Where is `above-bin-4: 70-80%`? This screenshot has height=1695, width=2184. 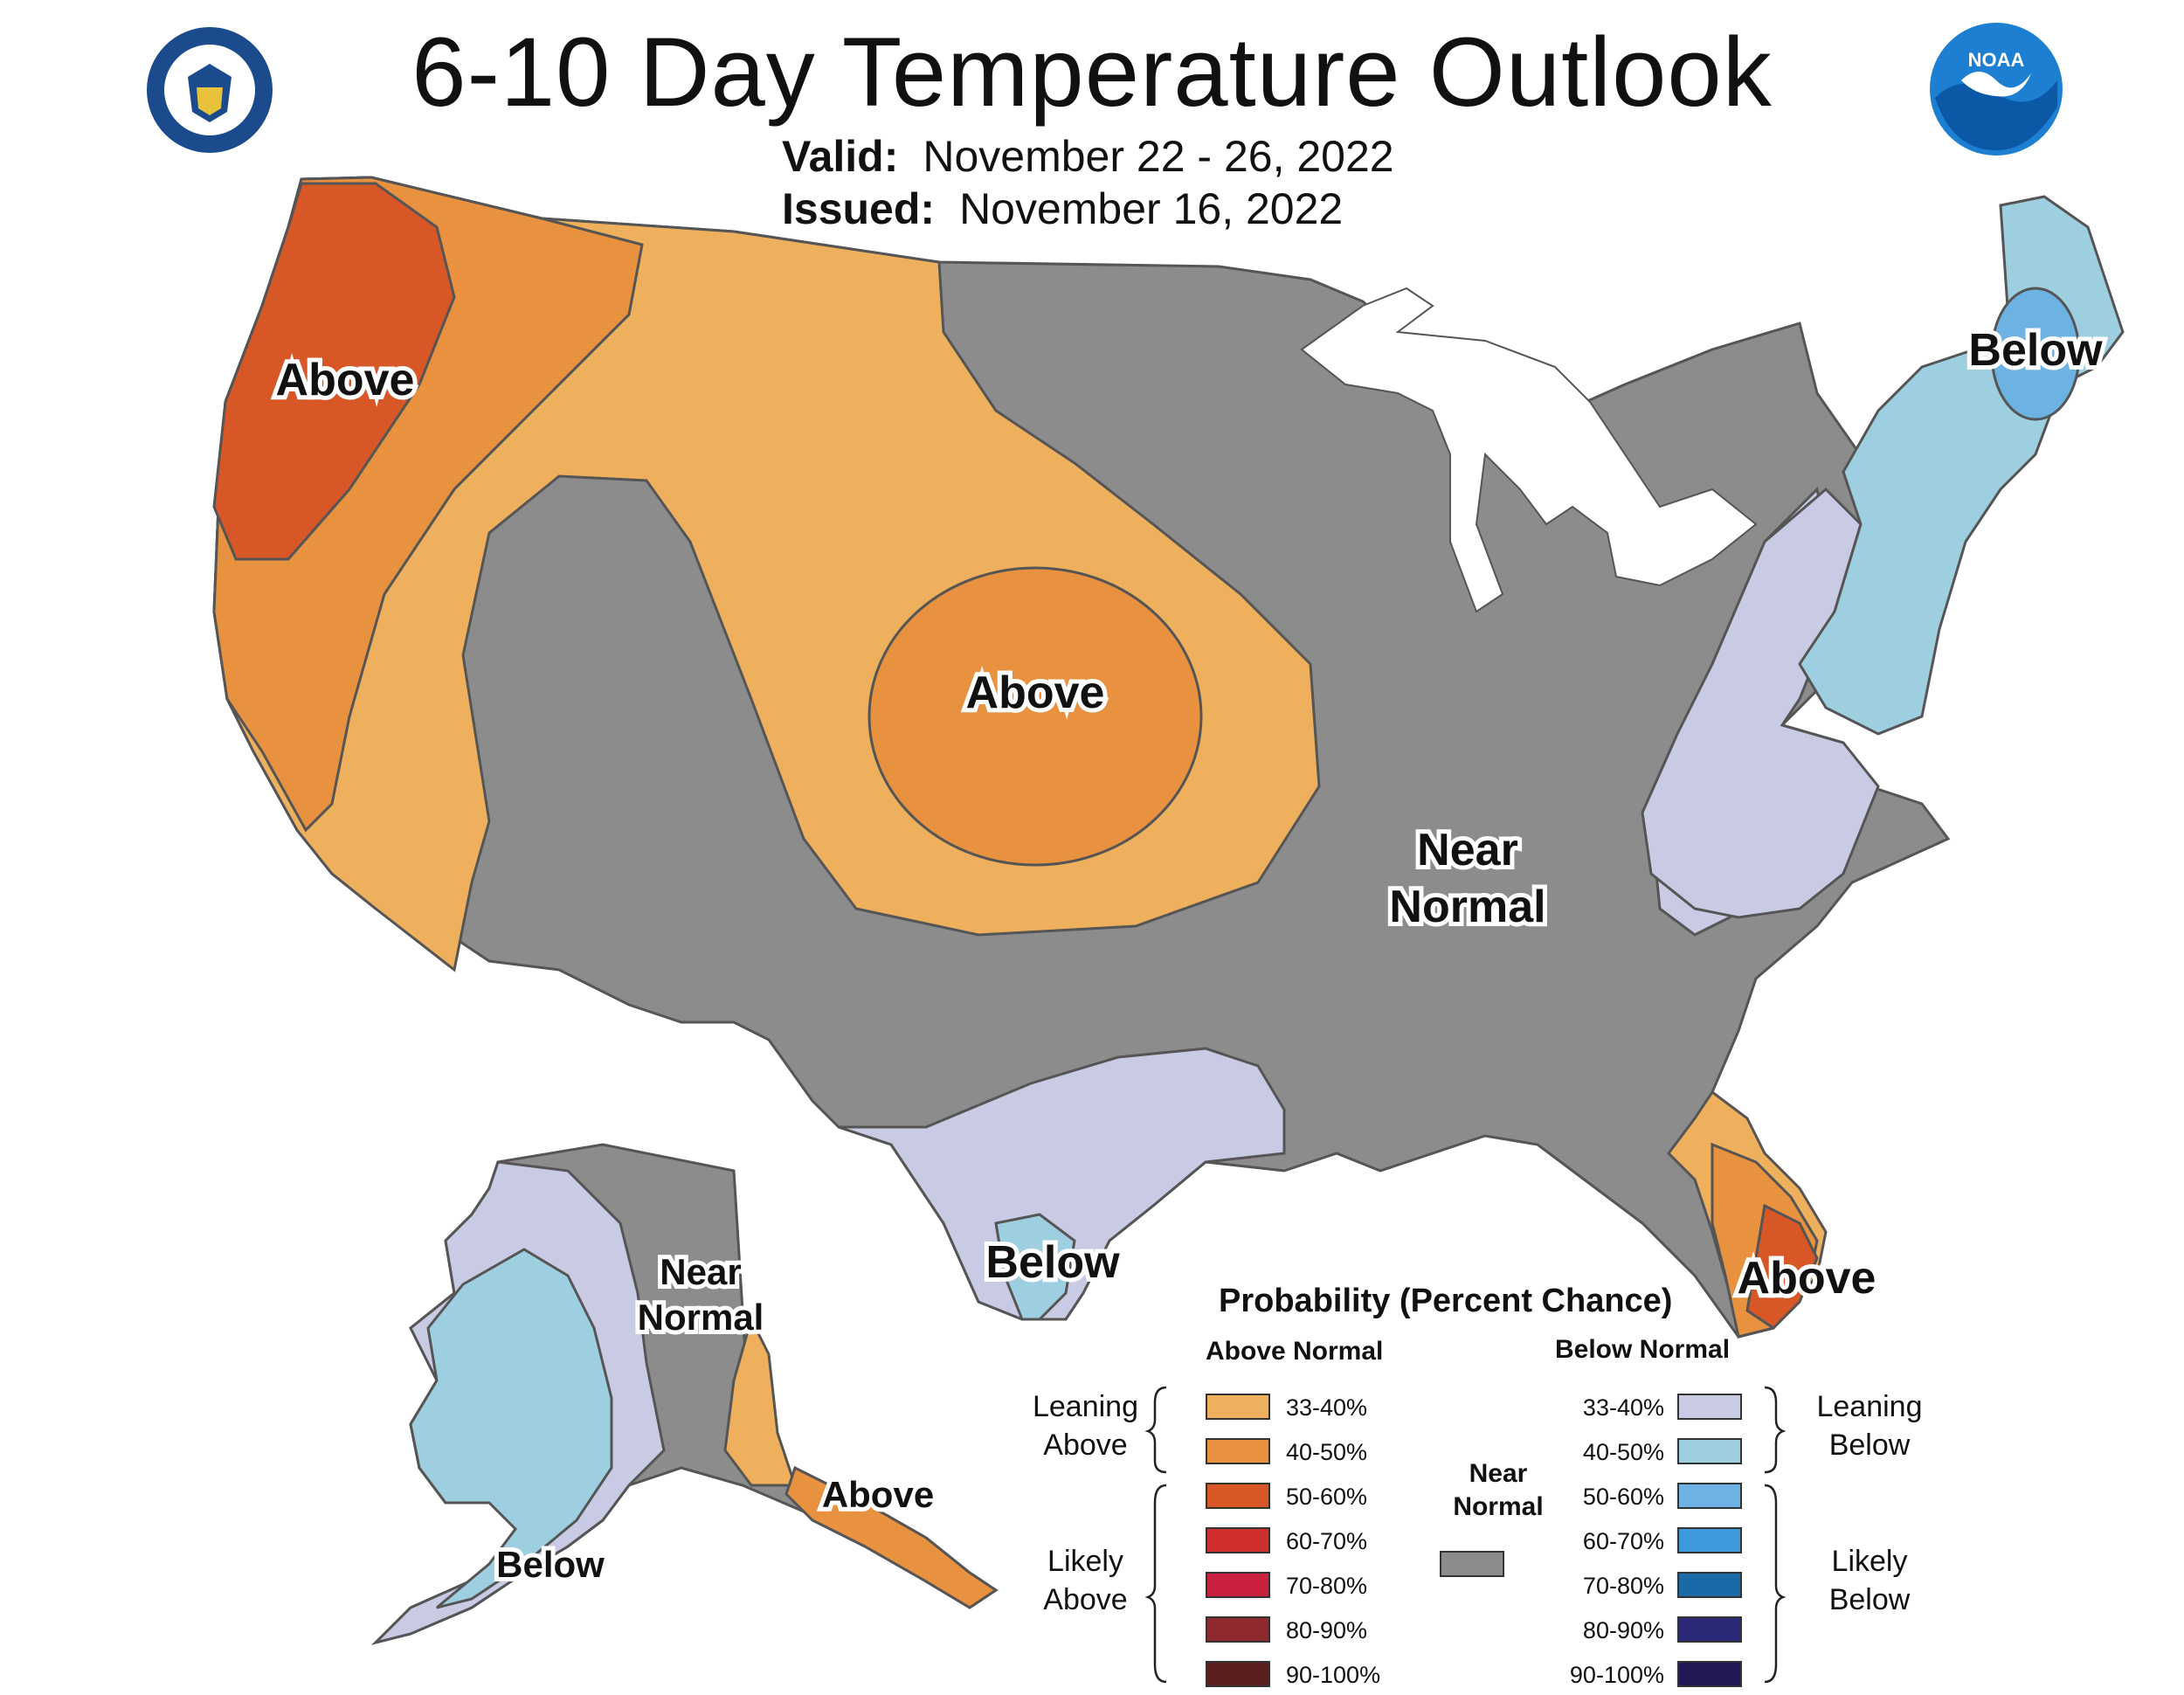
above-bin-4: 70-80% is located at coordinates (1327, 1586).